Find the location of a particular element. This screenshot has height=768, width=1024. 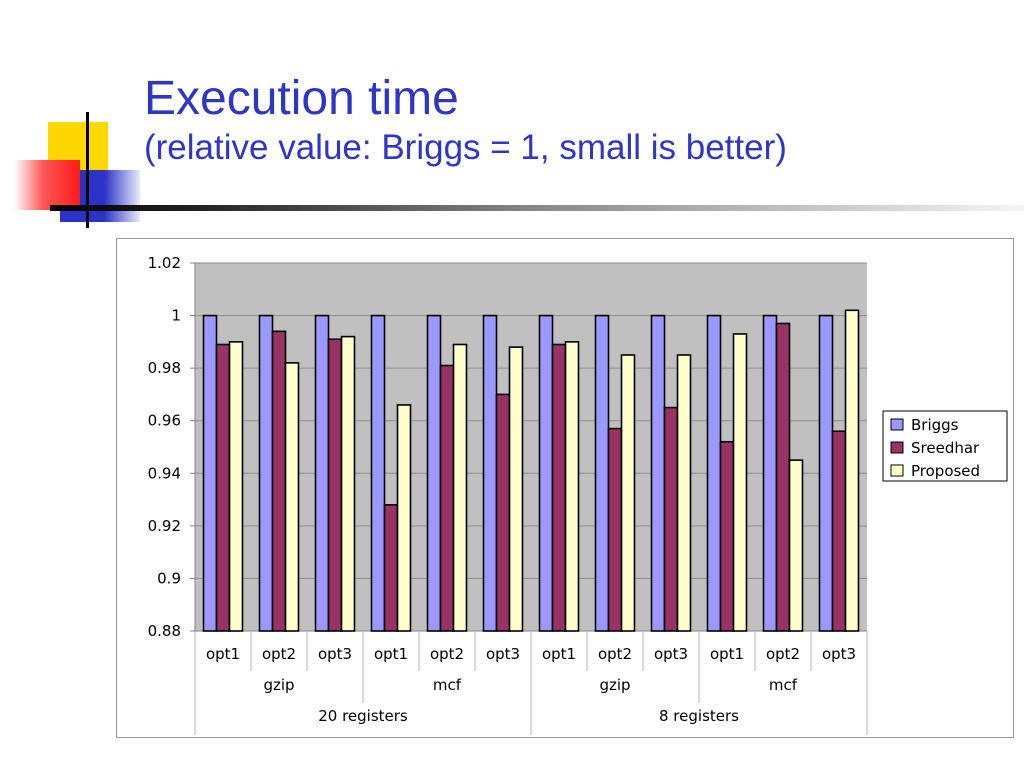

y-tick-label: 0.96 is located at coordinates (164, 421).